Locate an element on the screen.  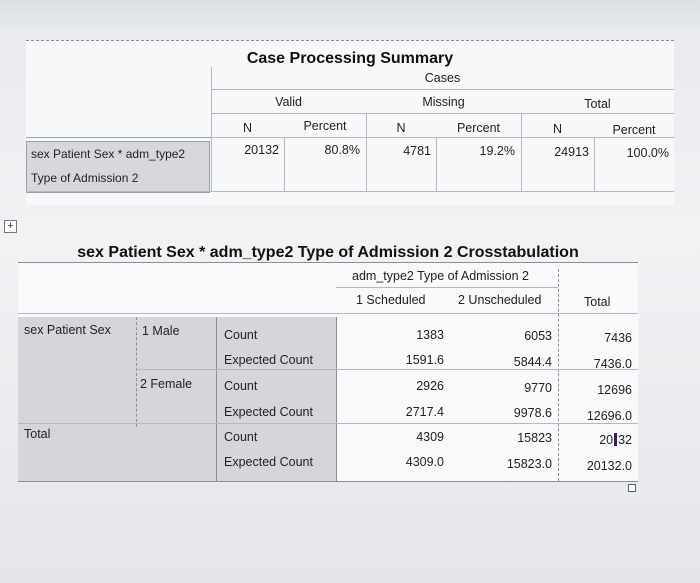
row-label-line-1: sex Patient Sex * adm_type2 is located at coordinates (108, 154).